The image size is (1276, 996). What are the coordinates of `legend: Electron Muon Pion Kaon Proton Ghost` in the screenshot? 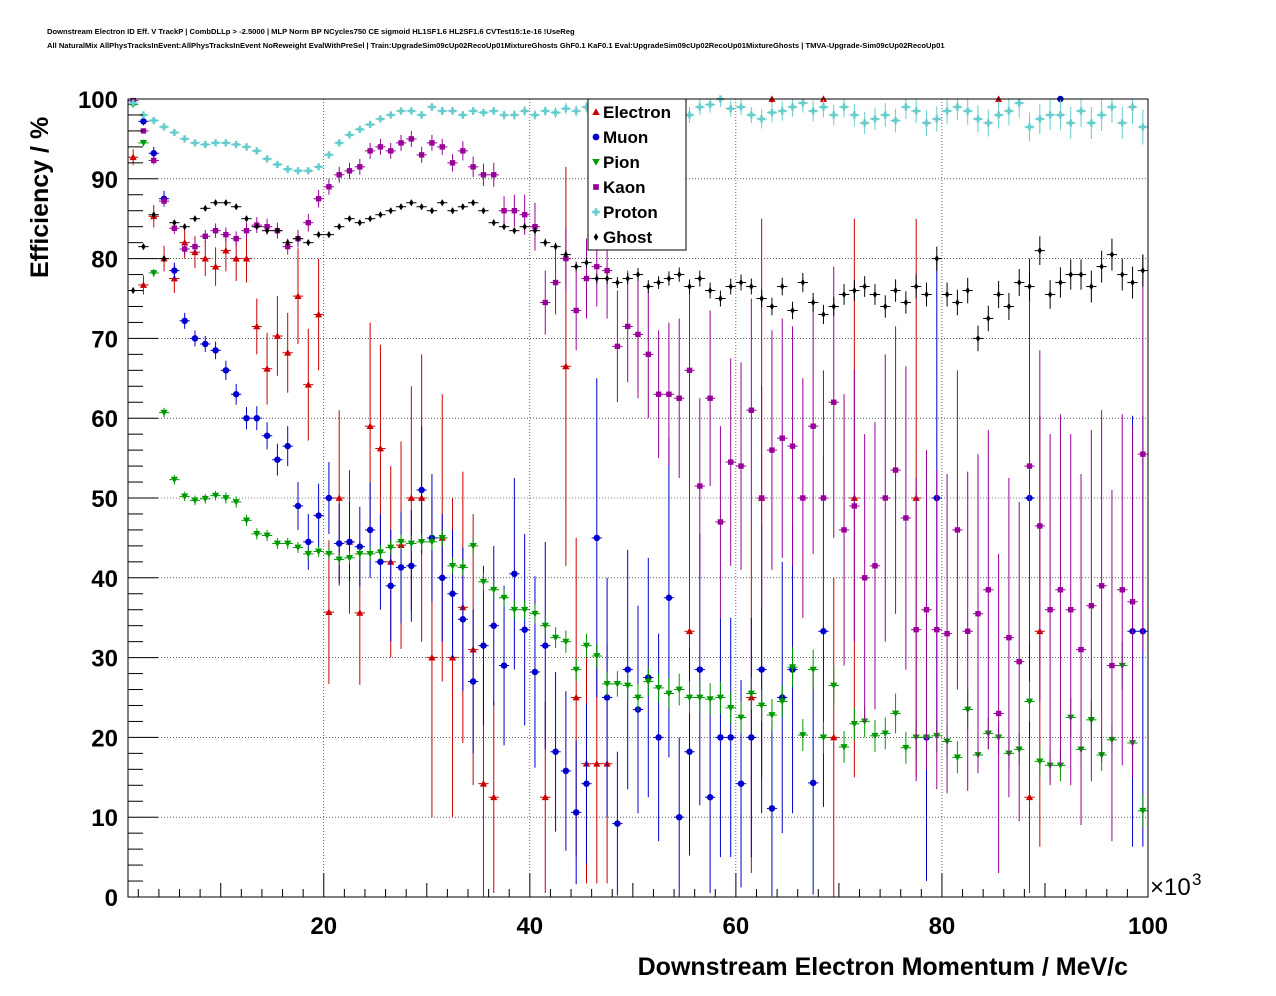 It's located at (637, 174).